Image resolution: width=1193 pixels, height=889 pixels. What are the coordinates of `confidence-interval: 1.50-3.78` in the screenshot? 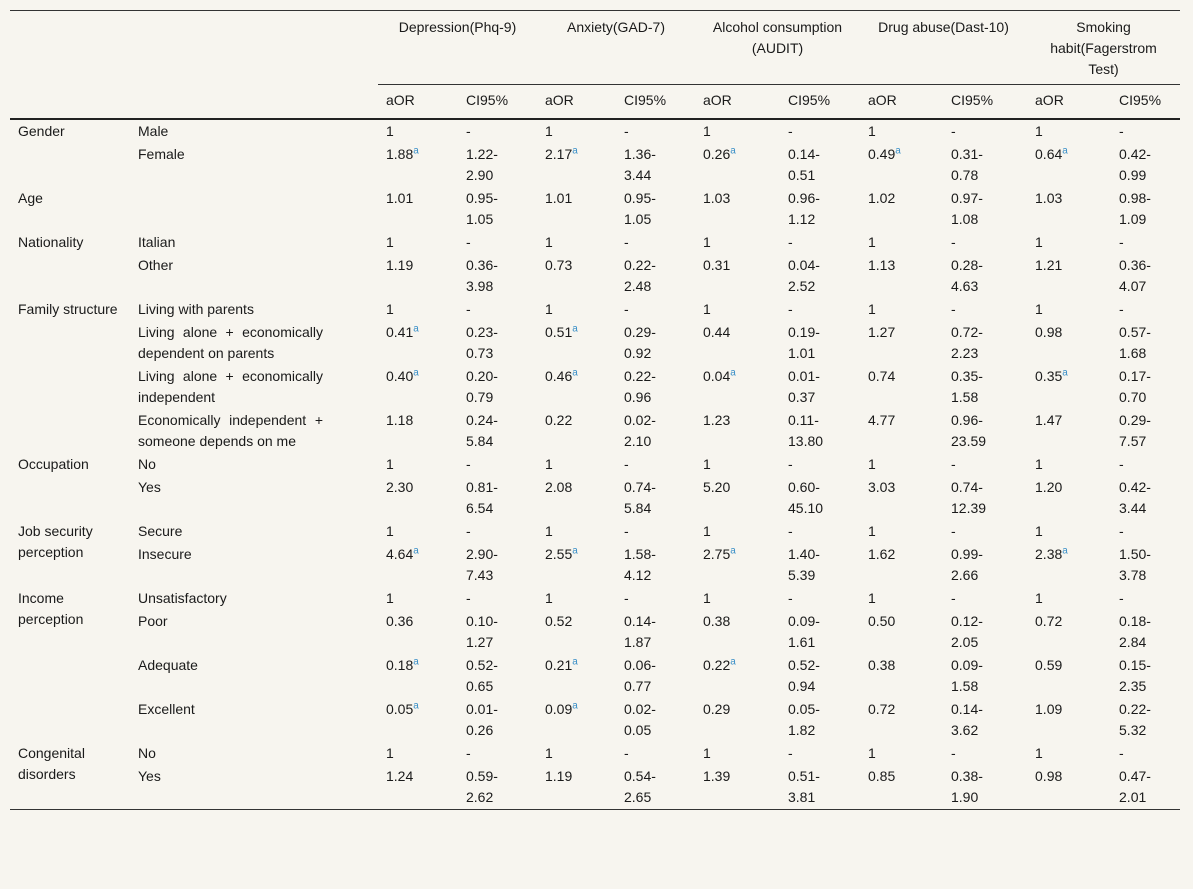 It's located at (1135, 564).